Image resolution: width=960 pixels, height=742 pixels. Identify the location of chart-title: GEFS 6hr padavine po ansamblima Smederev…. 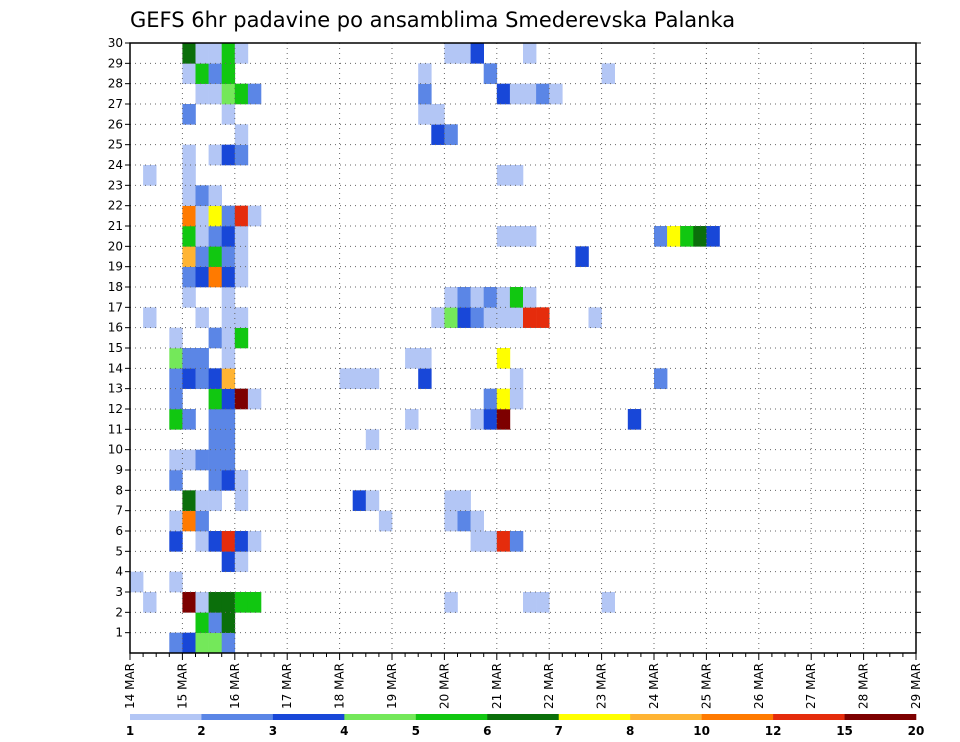
(432, 20).